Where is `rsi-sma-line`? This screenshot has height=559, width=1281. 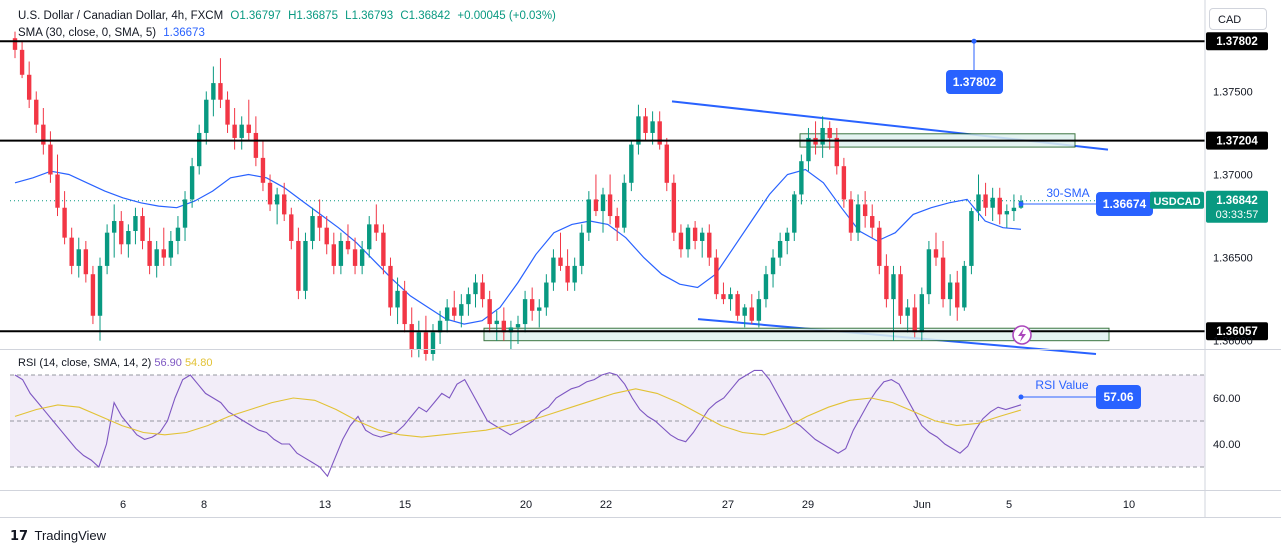 rsi-sma-line is located at coordinates (518, 413).